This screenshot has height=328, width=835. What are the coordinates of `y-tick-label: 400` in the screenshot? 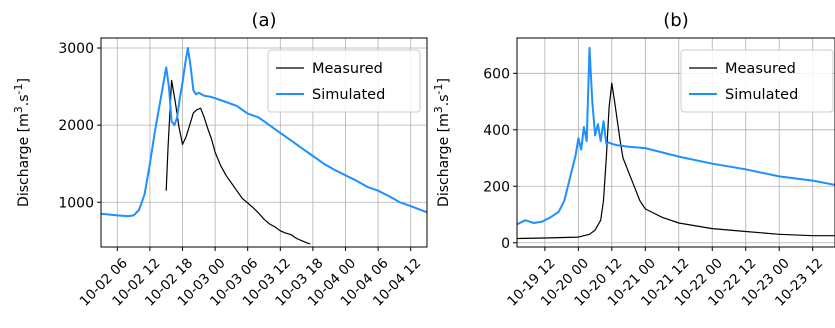 It's located at (496, 131).